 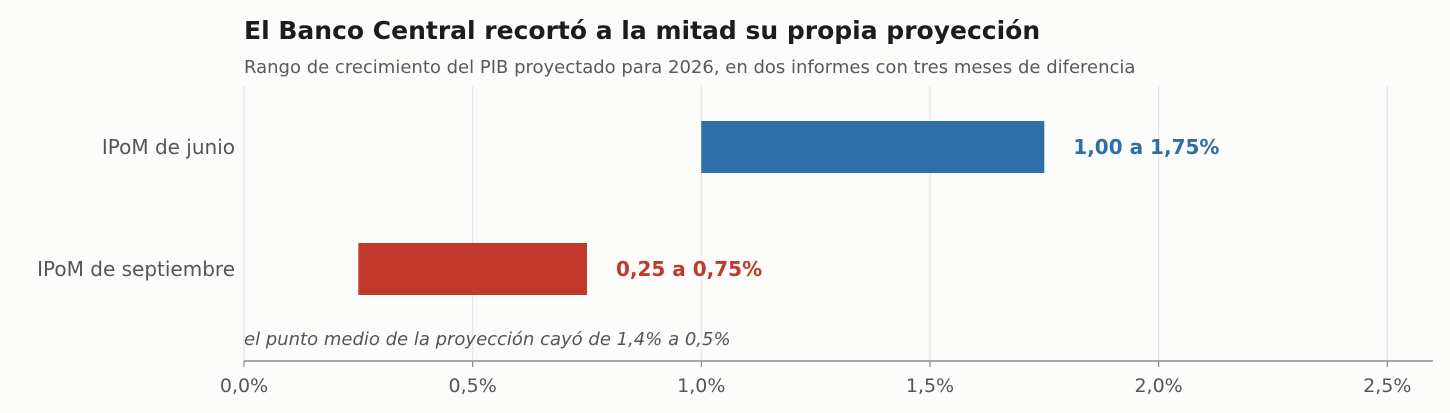 What do you see at coordinates (1146, 147) in the screenshot?
I see `range-label-0: 1,00 a 1,75%` at bounding box center [1146, 147].